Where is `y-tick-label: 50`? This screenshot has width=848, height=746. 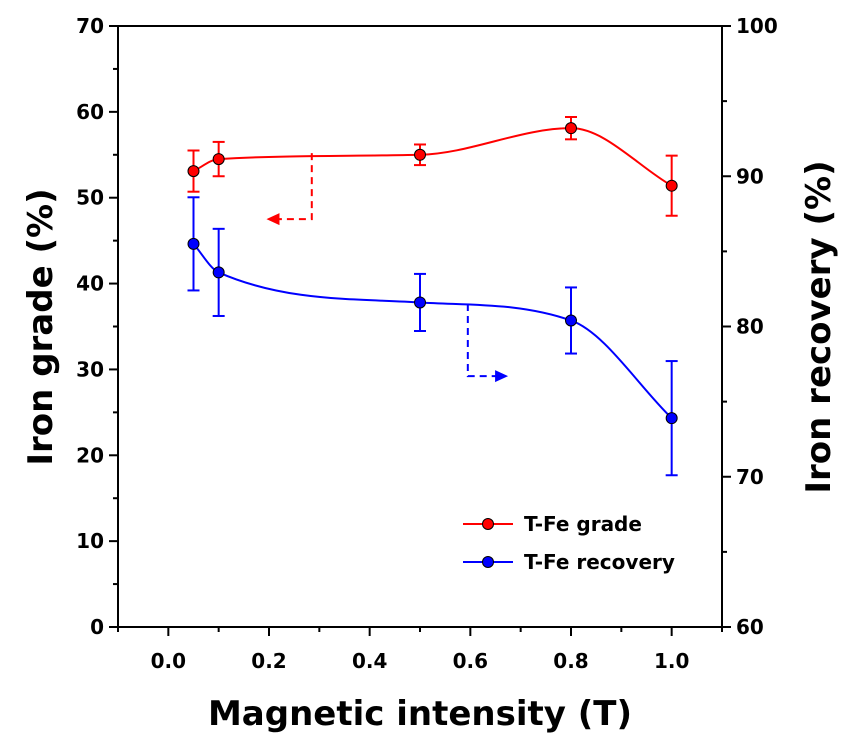
y-tick-label: 50 is located at coordinates (90, 198).